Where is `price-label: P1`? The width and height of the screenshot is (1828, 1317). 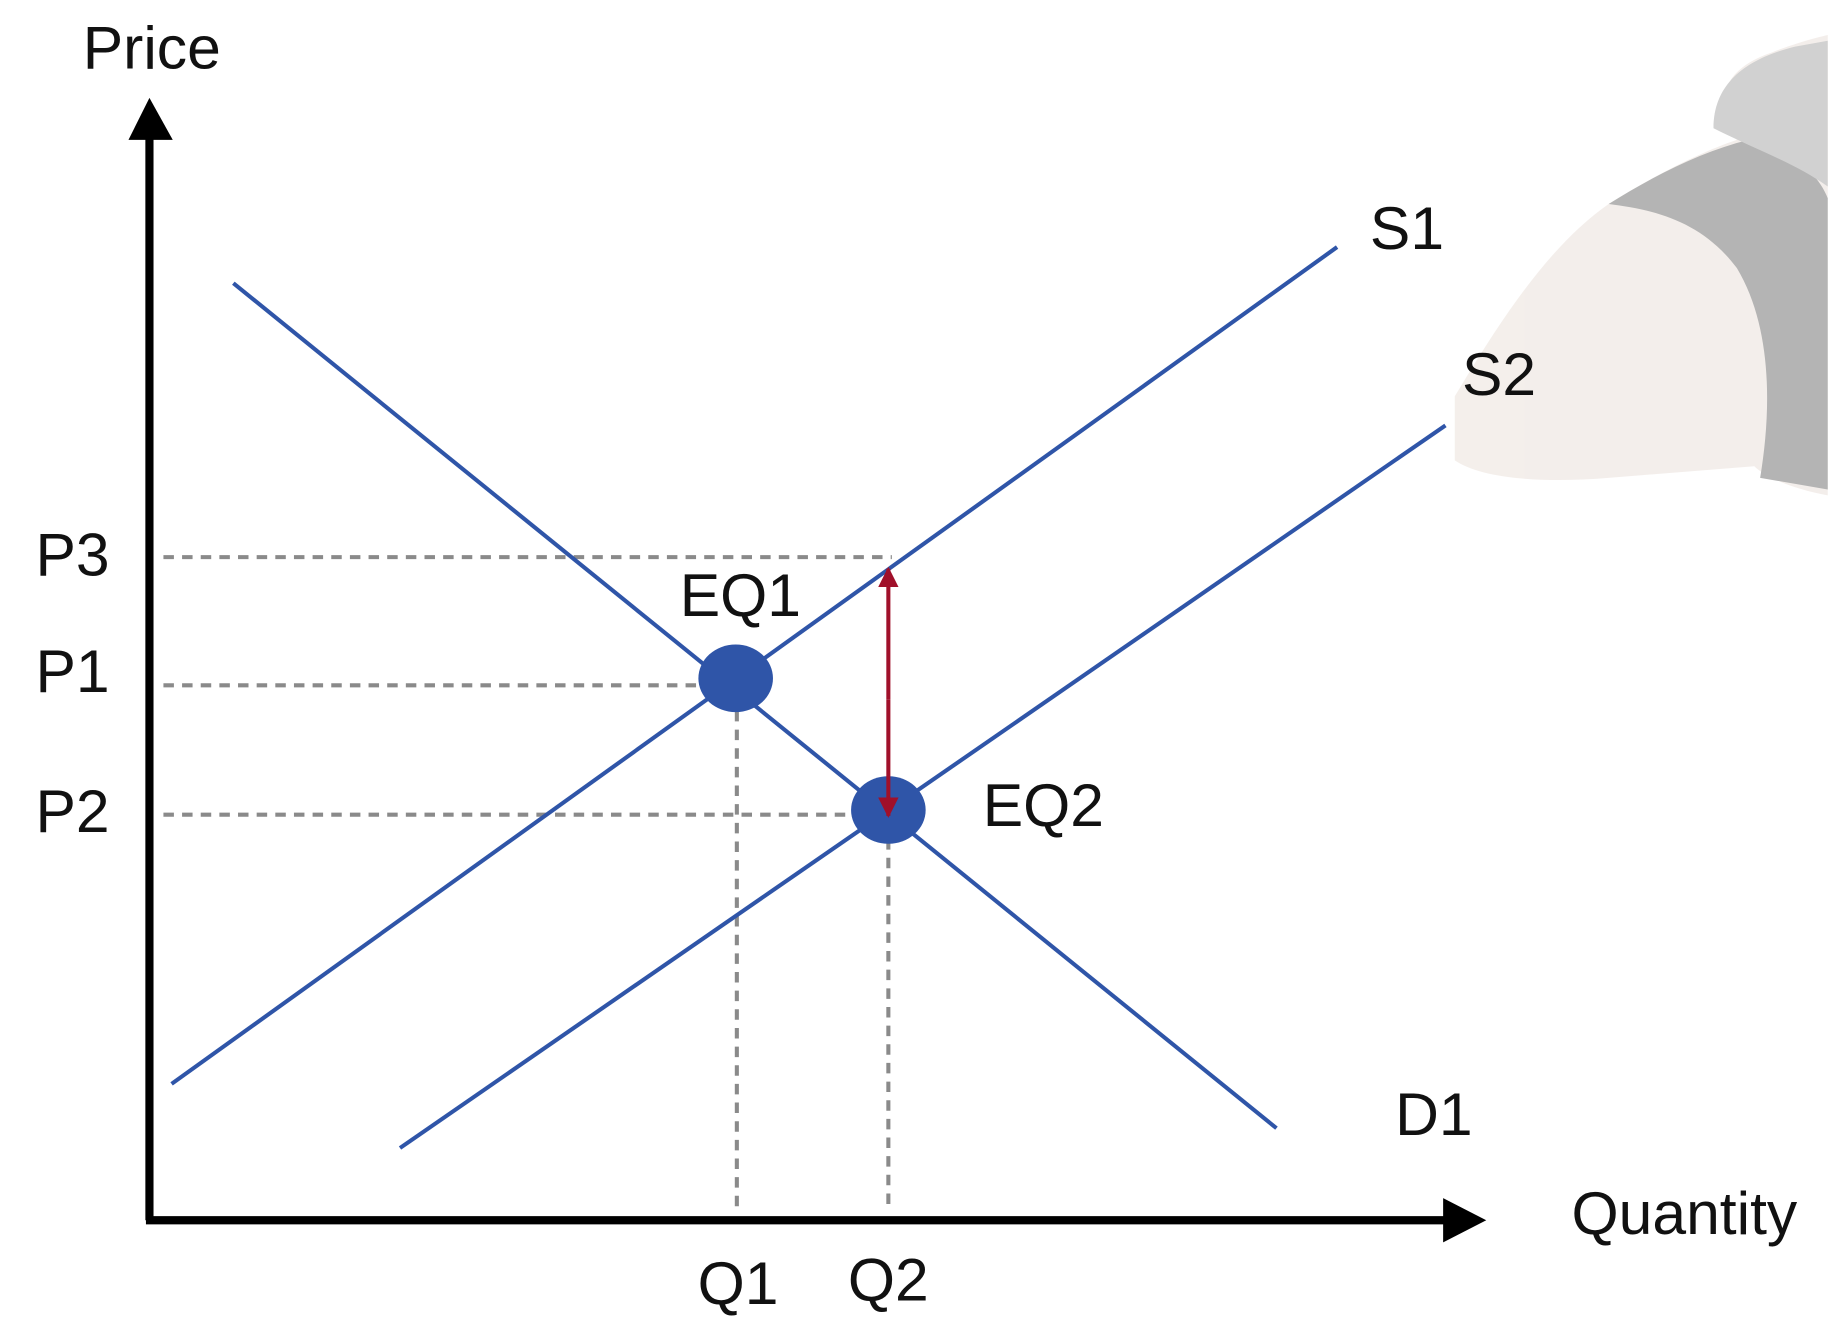 price-label: P1 is located at coordinates (72, 671).